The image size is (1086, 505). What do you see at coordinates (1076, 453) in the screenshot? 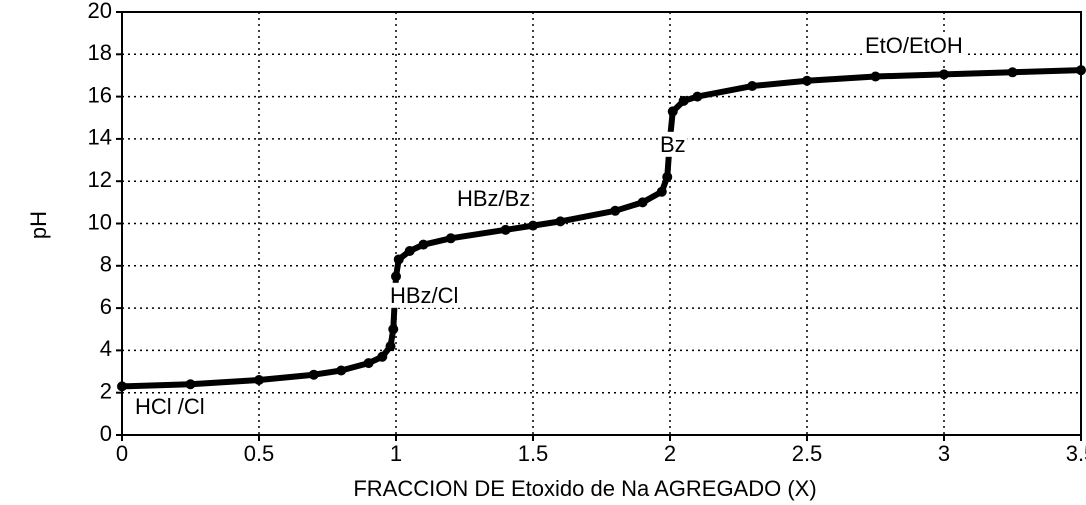
I see `x-tick-label: 3.5` at bounding box center [1076, 453].